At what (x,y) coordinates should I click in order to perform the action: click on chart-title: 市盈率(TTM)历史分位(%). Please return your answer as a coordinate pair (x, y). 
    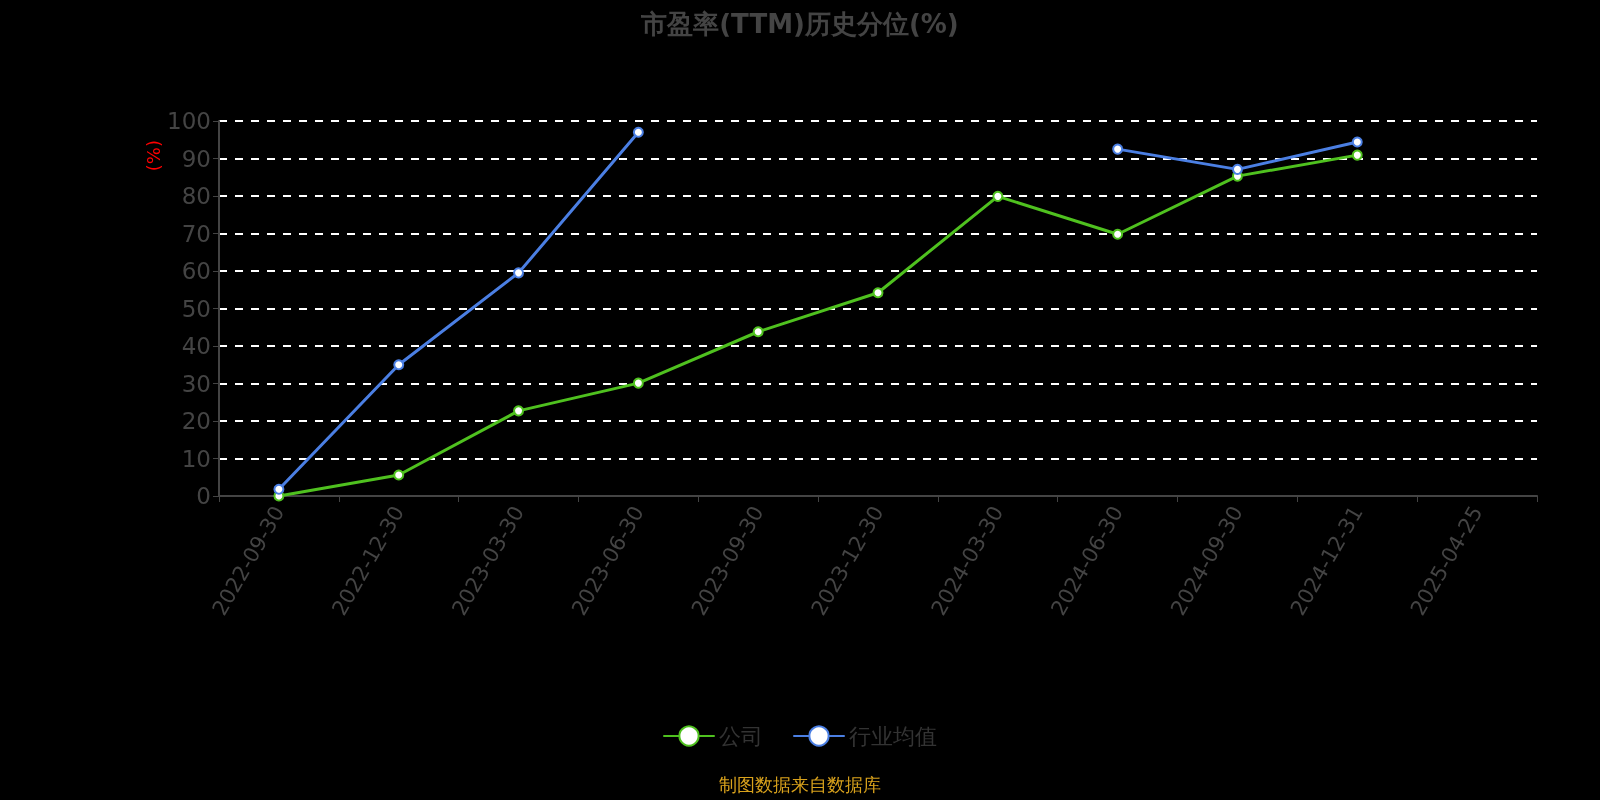
    Looking at the image, I should click on (799, 24).